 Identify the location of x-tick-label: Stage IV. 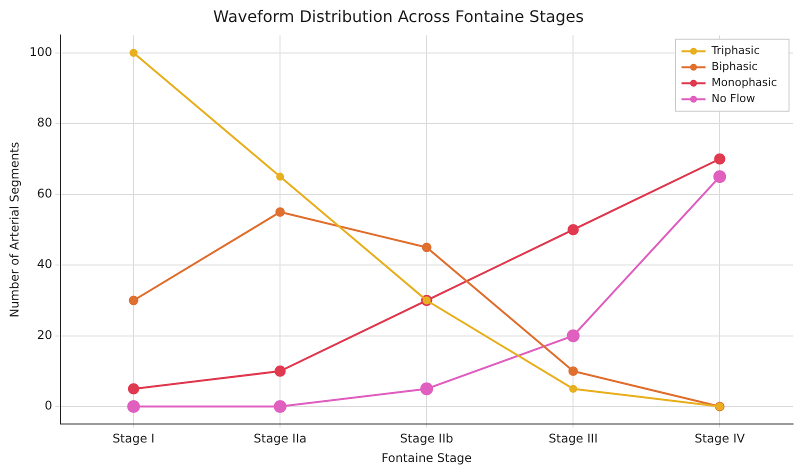
(720, 439).